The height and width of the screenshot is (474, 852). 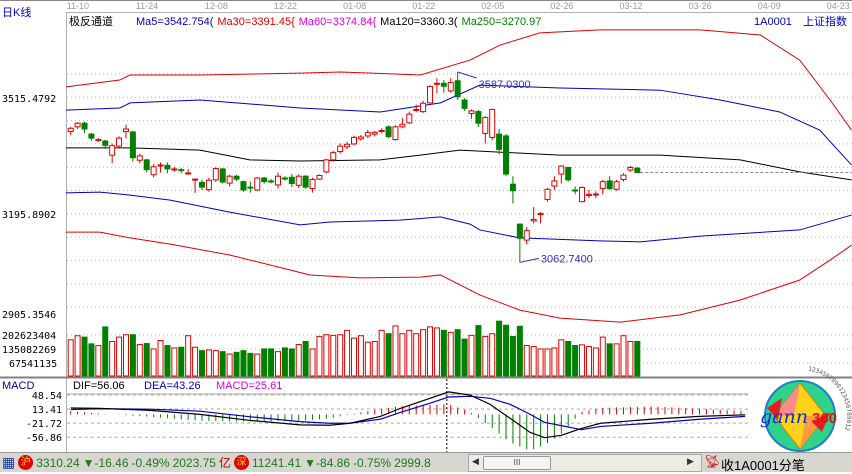 What do you see at coordinates (47, 410) in the screenshot?
I see `macd-tick: 13.41` at bounding box center [47, 410].